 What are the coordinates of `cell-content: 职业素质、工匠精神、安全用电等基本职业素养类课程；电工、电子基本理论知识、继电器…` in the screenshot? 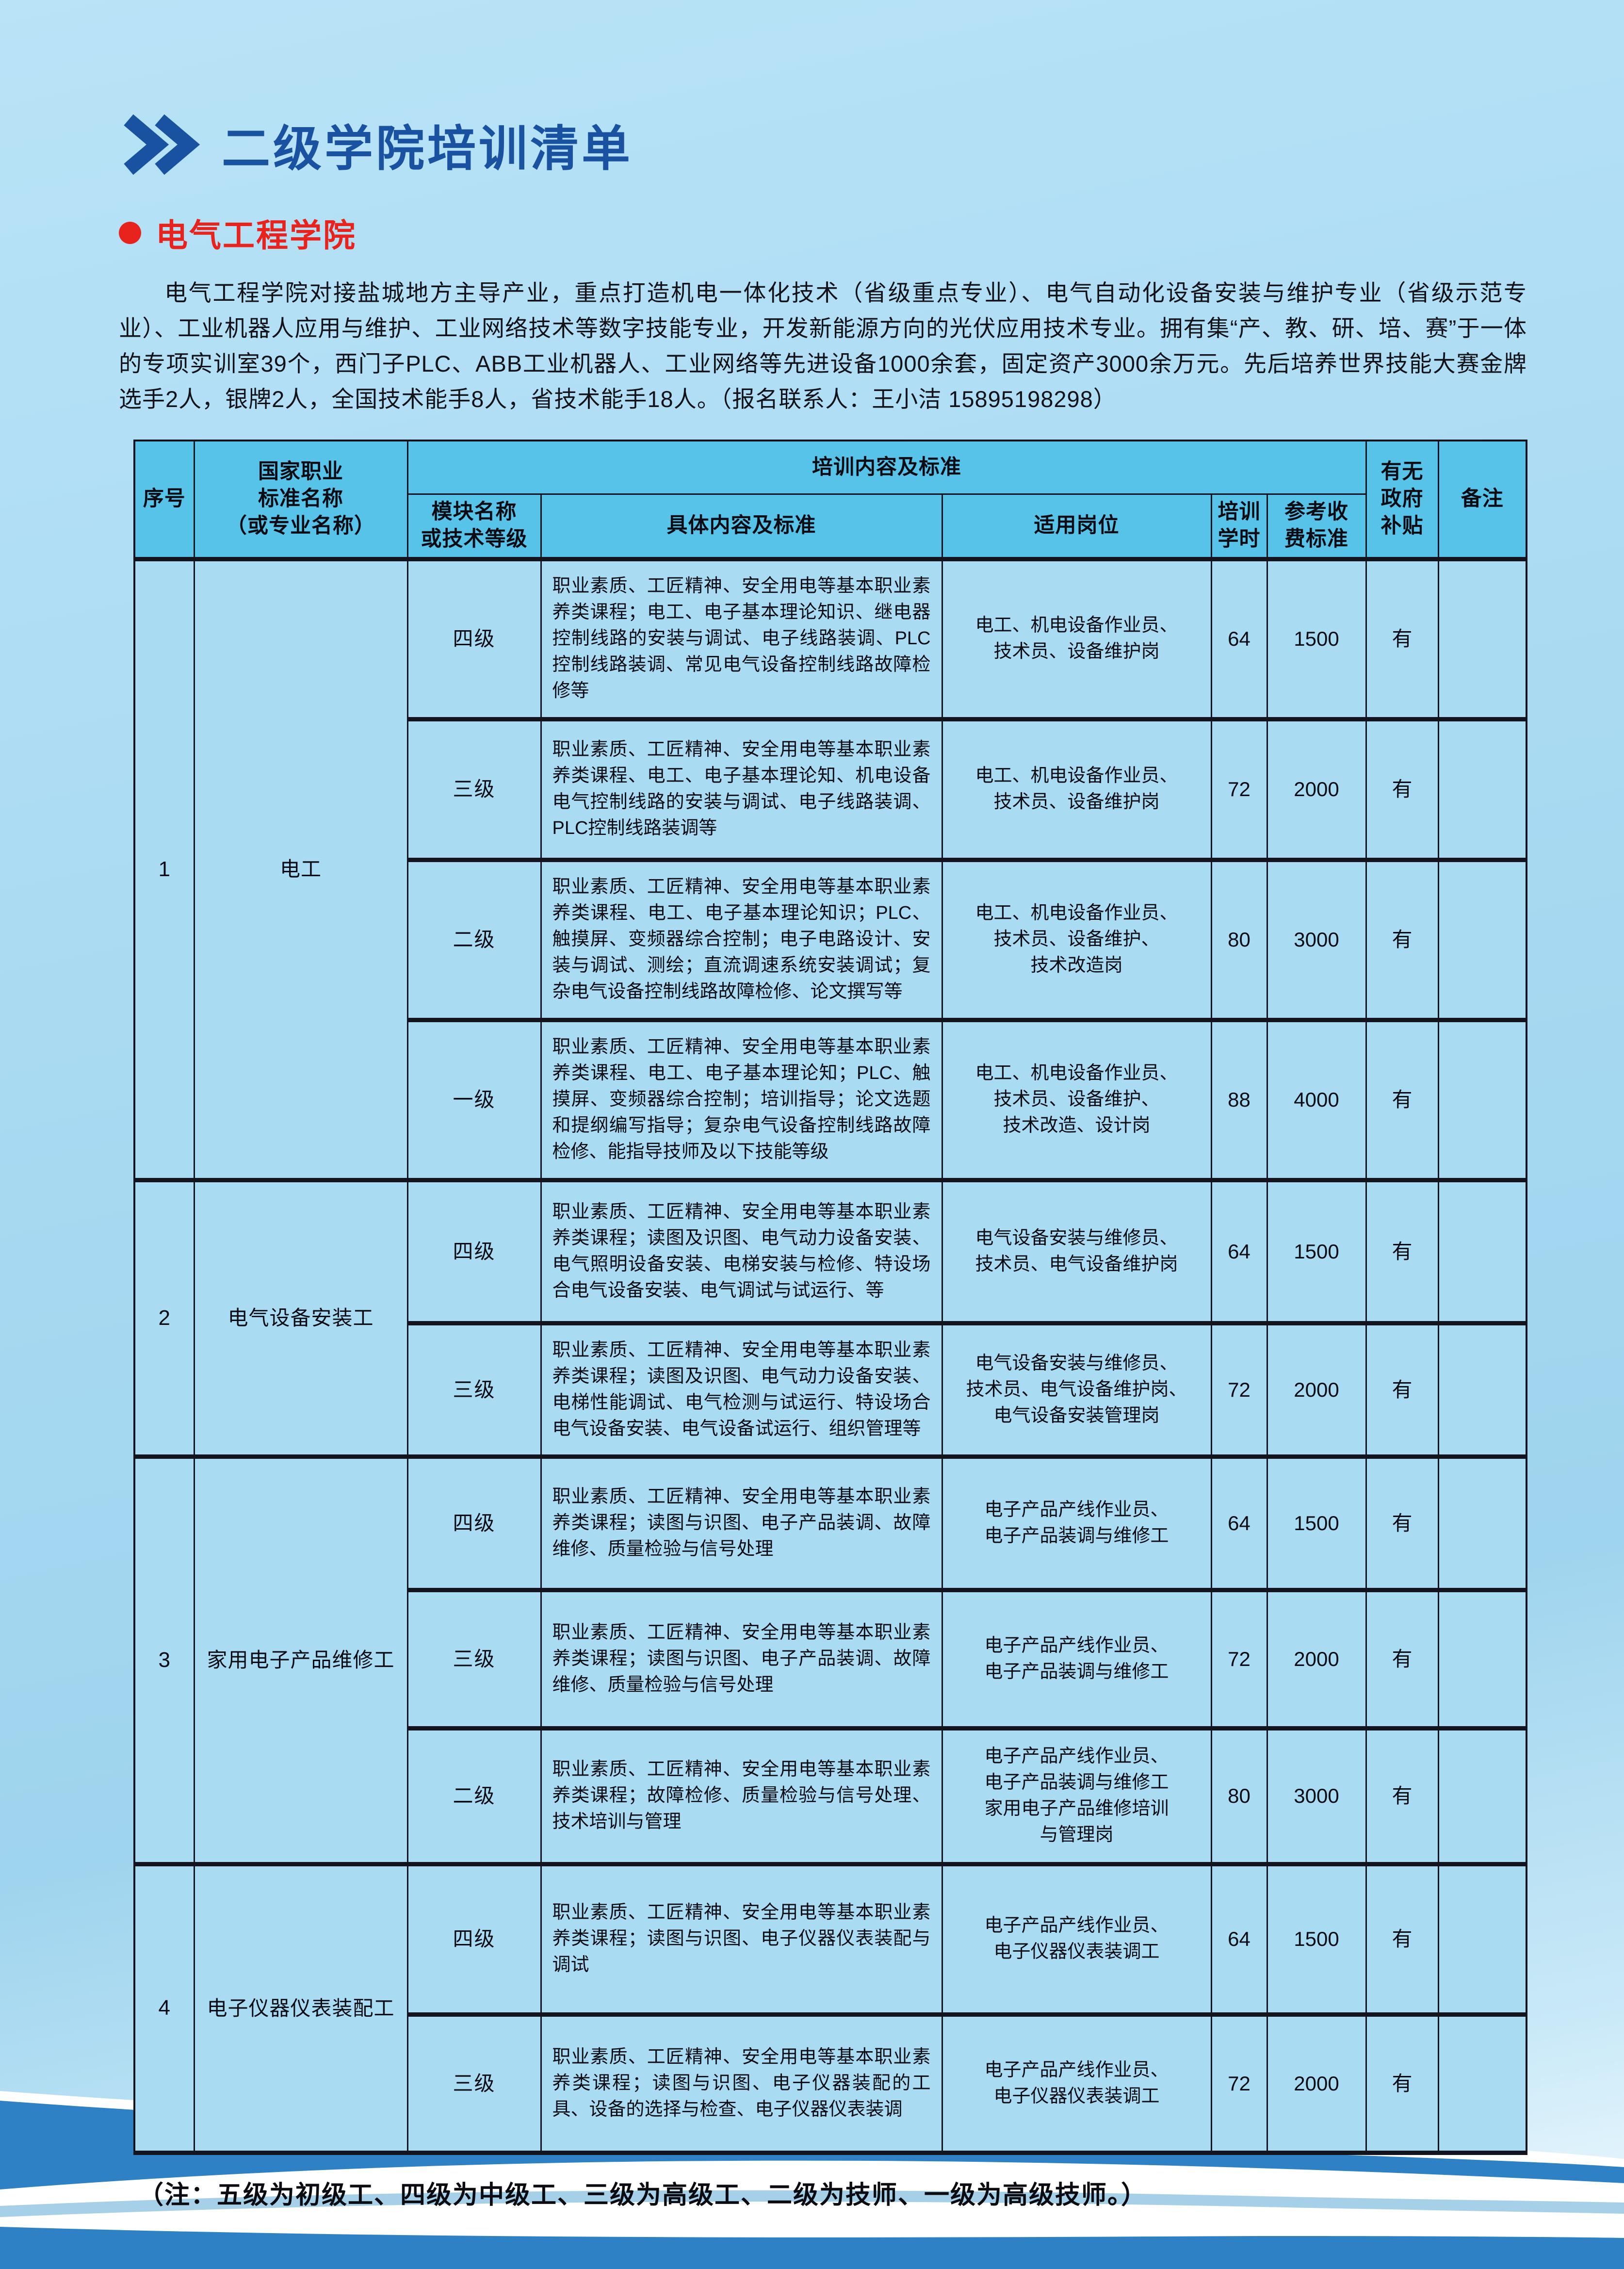 It's located at (741, 638).